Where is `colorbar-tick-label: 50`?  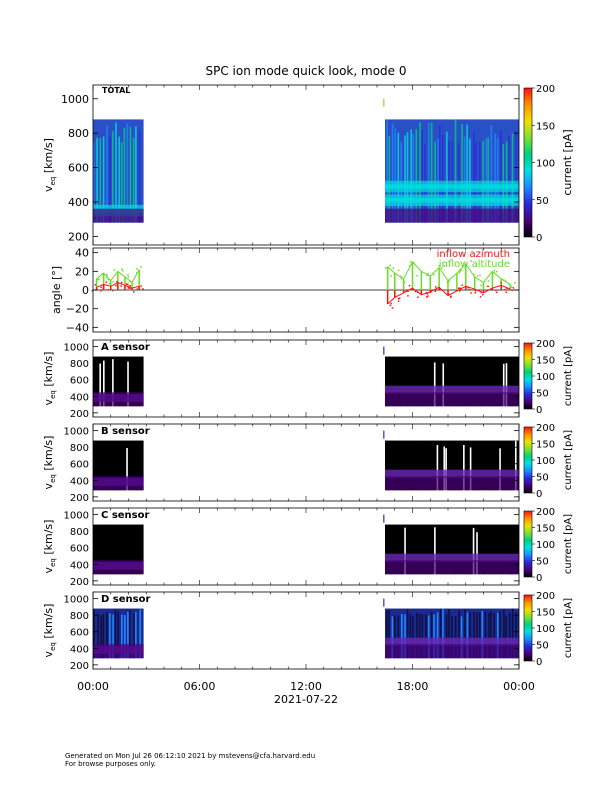
colorbar-tick-label: 50 is located at coordinates (542, 646).